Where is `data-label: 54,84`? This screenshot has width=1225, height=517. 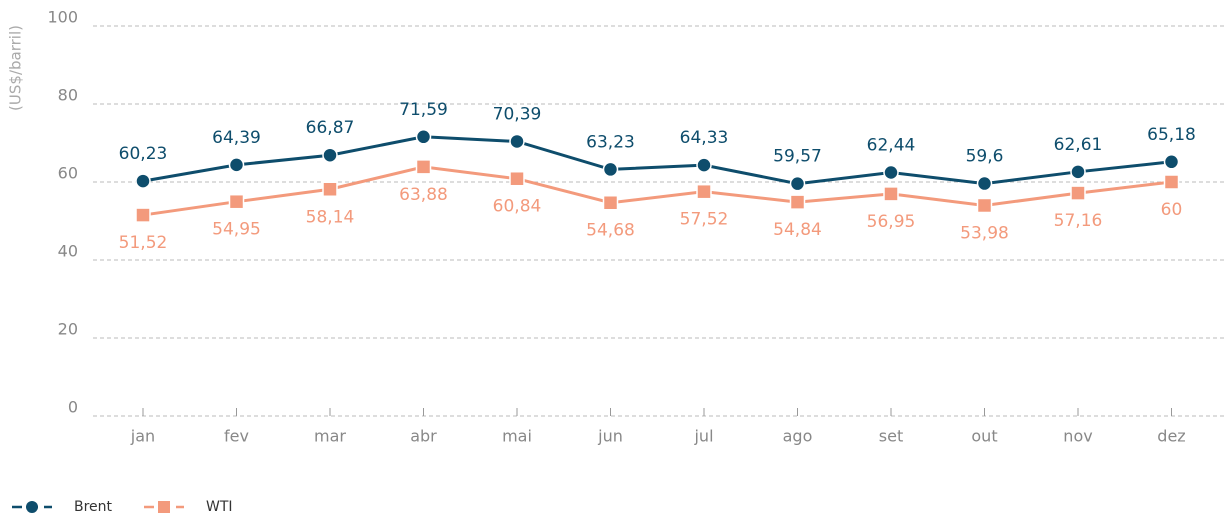 data-label: 54,84 is located at coordinates (797, 230).